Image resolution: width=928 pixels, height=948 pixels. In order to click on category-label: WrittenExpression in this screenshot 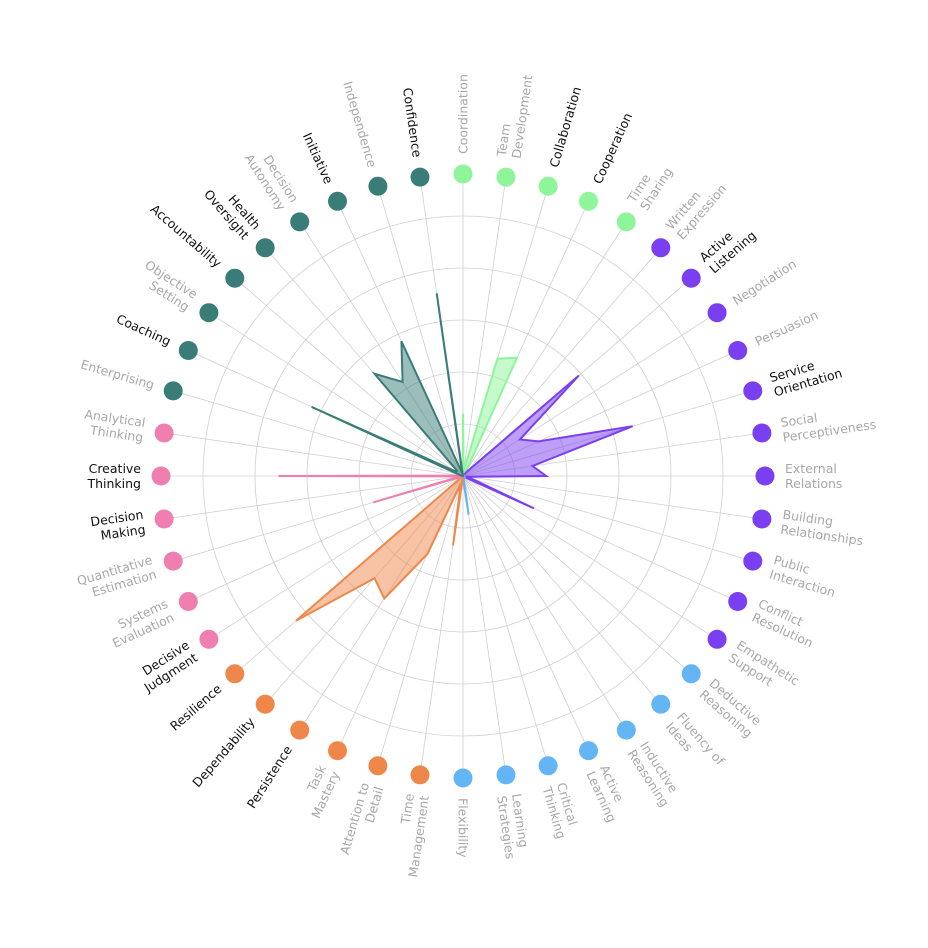, I will do `click(695, 206)`.